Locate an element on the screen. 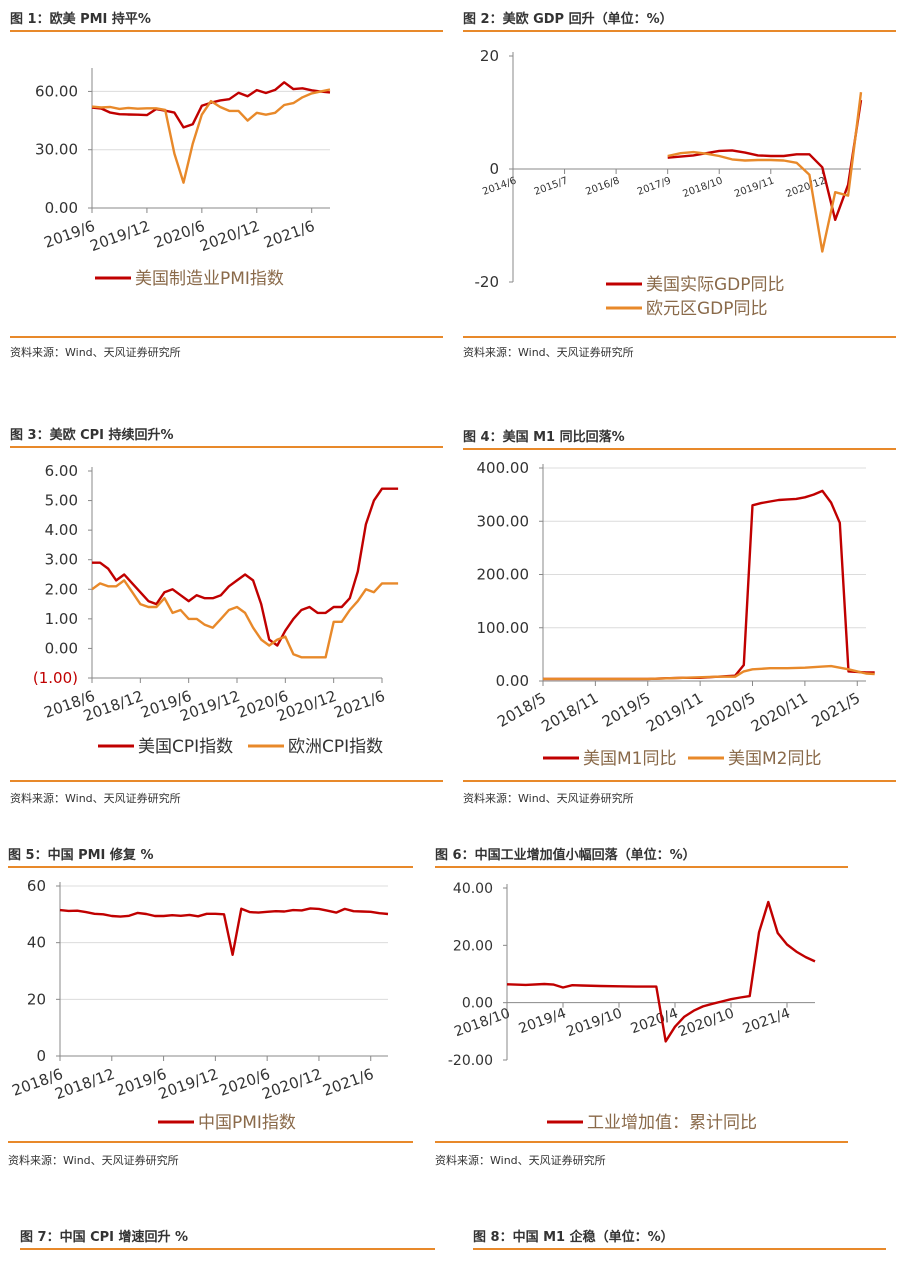 The height and width of the screenshot is (1264, 898). x-tick-label: 2017/9 is located at coordinates (654, 186).